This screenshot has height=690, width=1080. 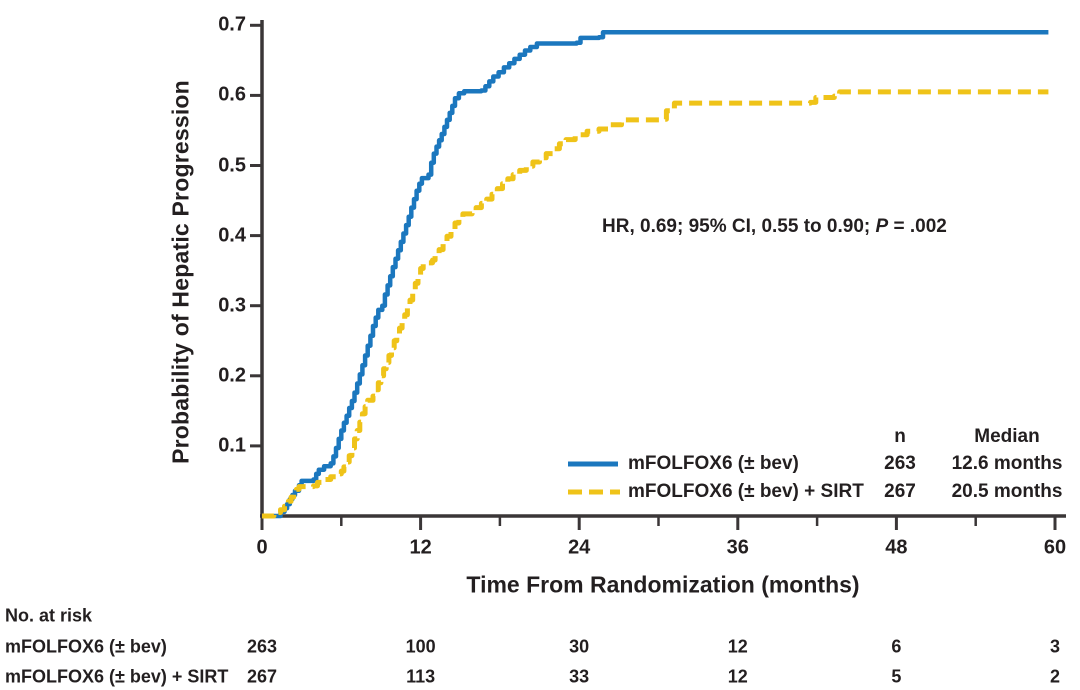 I want to click on y-axis-title: Probability of Hepatic Progression, so click(x=180, y=272).